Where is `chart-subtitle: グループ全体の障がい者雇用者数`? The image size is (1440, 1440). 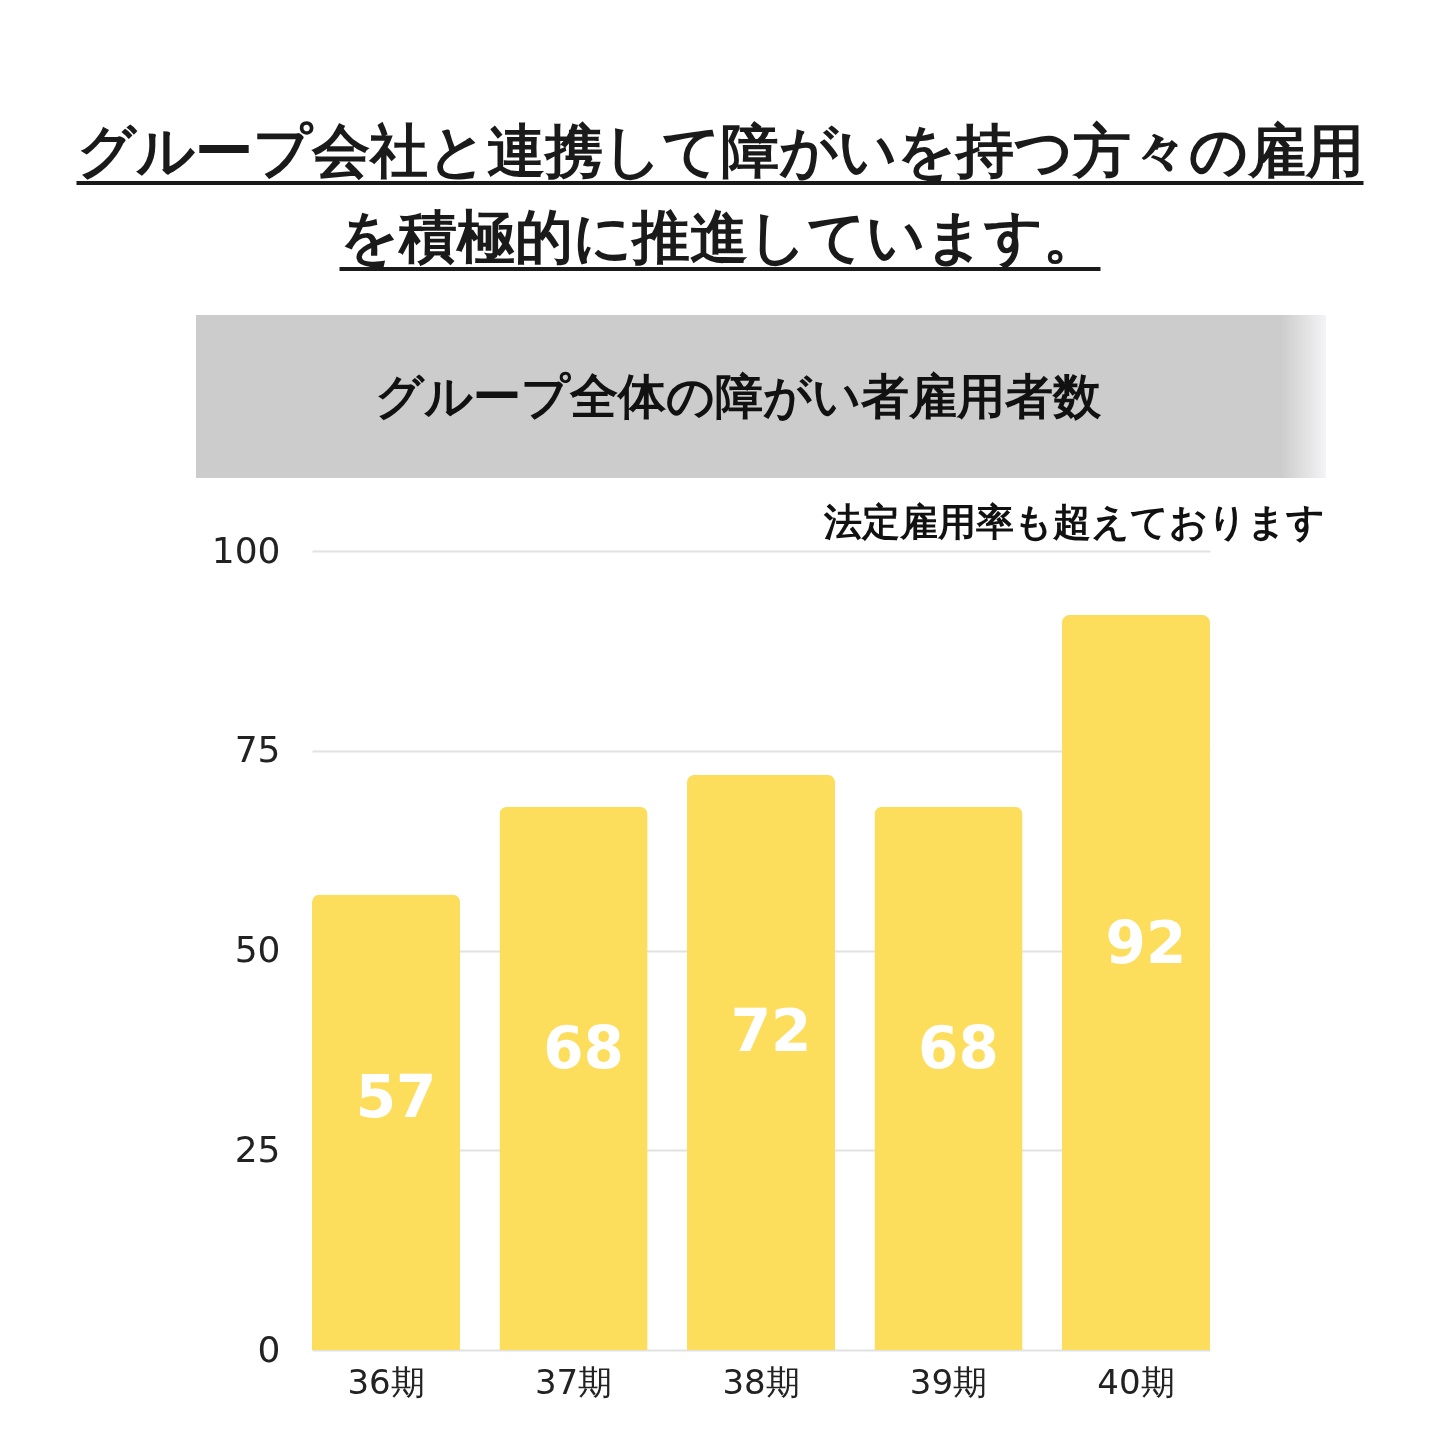
chart-subtitle: グループ全体の障がい者雇用者数 is located at coordinates (738, 396).